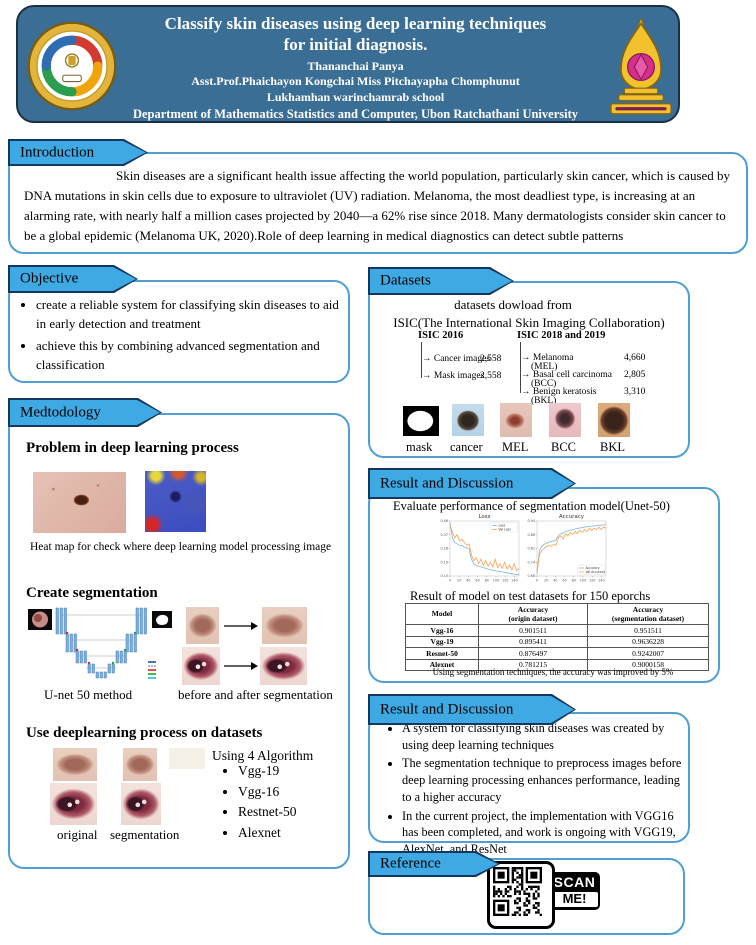 The width and height of the screenshot is (756, 945). Describe the element at coordinates (410, 863) in the screenshot. I see `reference-title: Reference` at that location.